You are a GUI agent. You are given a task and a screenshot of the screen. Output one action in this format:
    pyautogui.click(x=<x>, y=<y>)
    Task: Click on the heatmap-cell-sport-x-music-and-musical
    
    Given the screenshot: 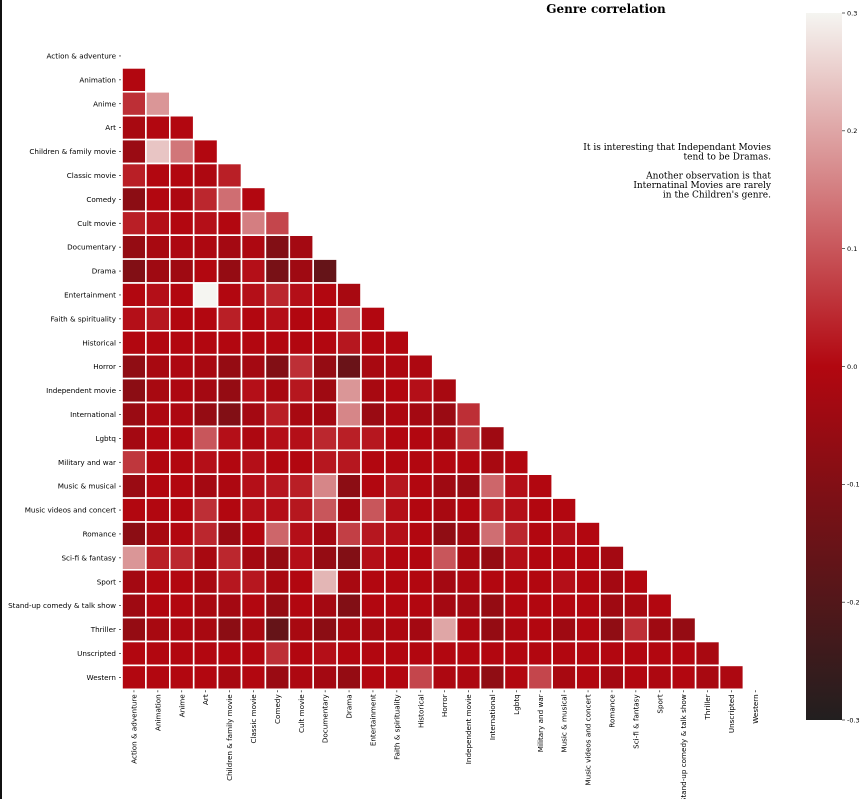 What is the action you would take?
    pyautogui.click(x=564, y=581)
    